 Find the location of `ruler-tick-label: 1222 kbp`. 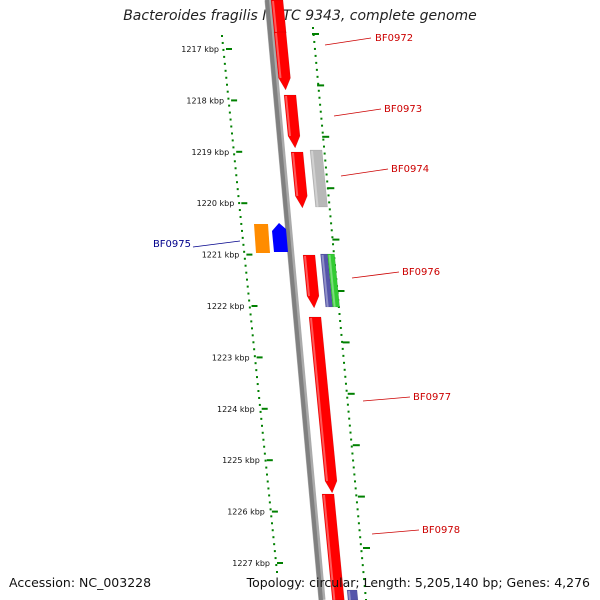

ruler-tick-label: 1222 kbp is located at coordinates (226, 306).